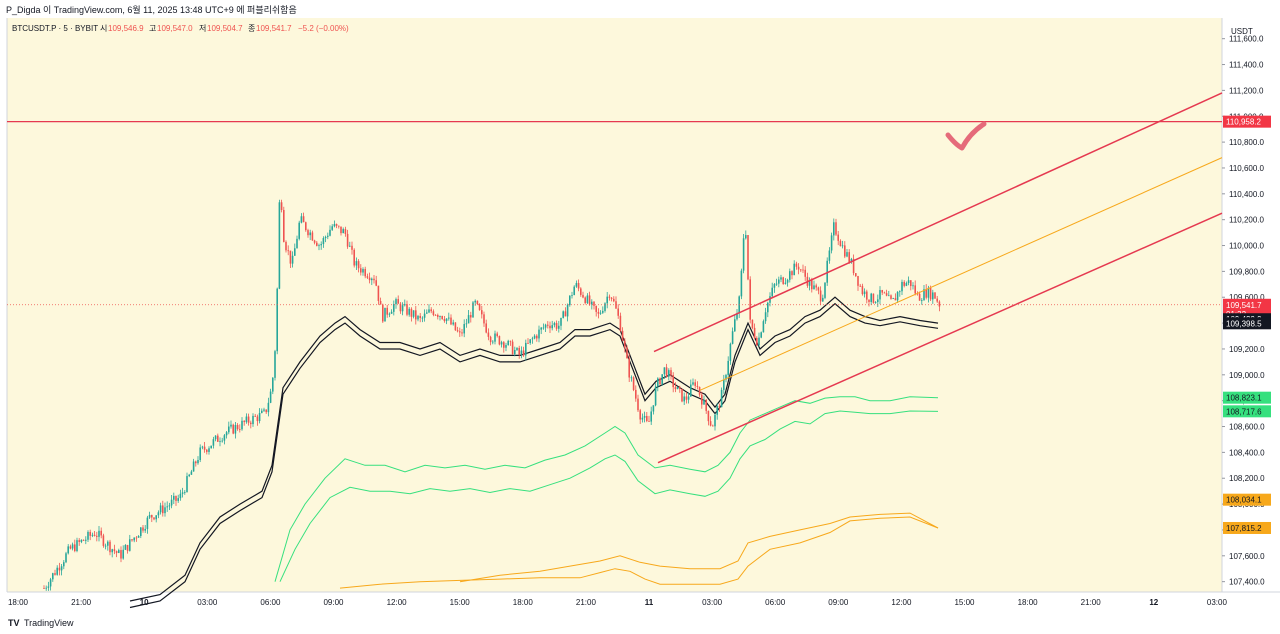 Image resolution: width=1280 pixels, height=634 pixels. What do you see at coordinates (333, 602) in the screenshot?
I see `x-tick-label: 09:00` at bounding box center [333, 602].